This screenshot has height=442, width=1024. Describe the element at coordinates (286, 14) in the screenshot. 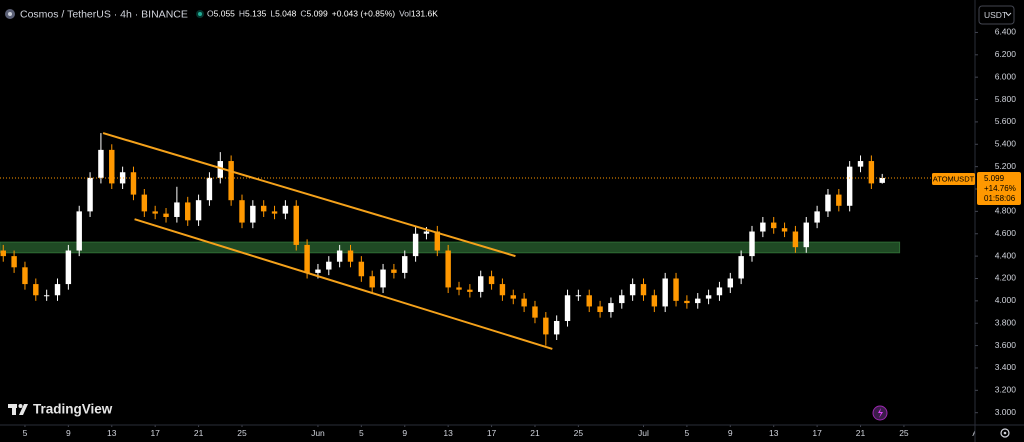

I see `ohlc-value: 5.048` at that location.